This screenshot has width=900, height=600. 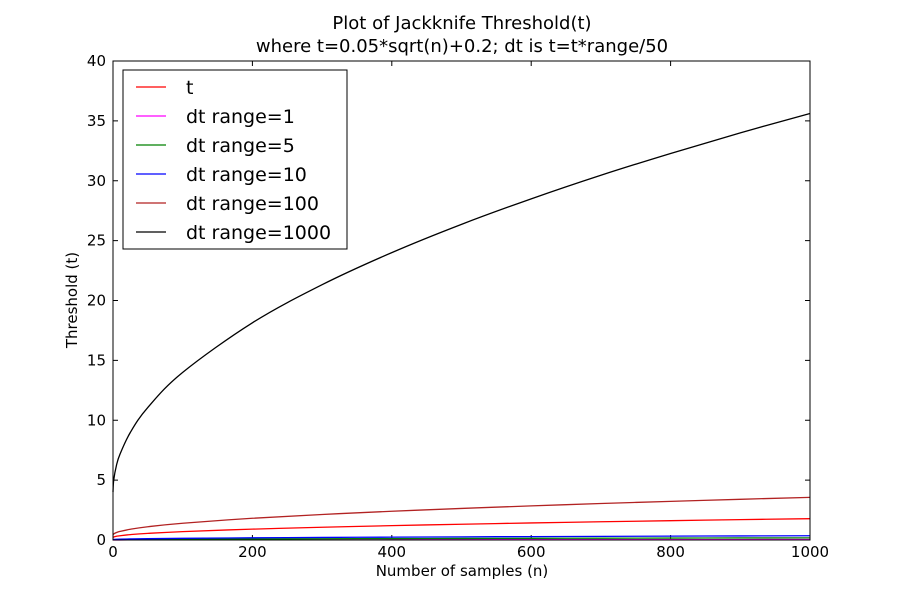 What do you see at coordinates (810, 552) in the screenshot?
I see `x-tick-label: 1000` at bounding box center [810, 552].